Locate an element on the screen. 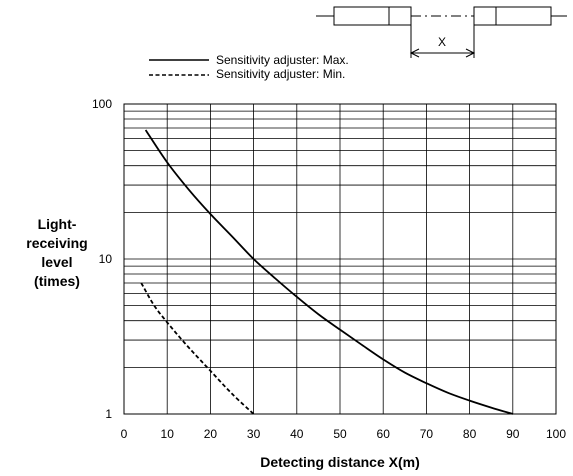 The height and width of the screenshot is (476, 573). y-axis-title-line-3: level is located at coordinates (56, 262).